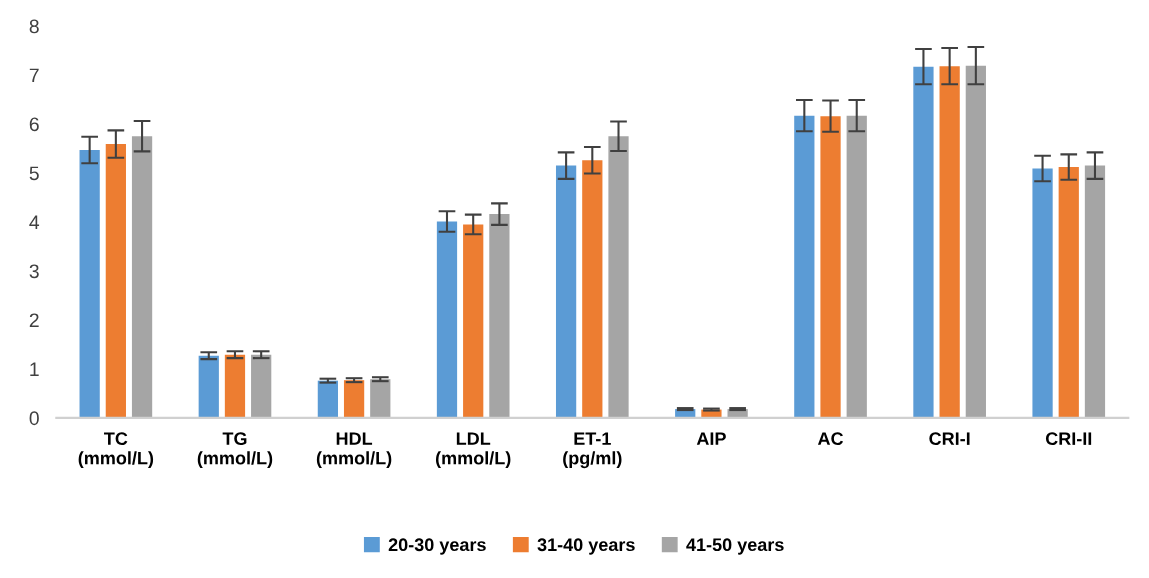 This screenshot has height=578, width=1149. Describe the element at coordinates (735, 546) in the screenshot. I see `legend-label: 41-50 years` at that location.